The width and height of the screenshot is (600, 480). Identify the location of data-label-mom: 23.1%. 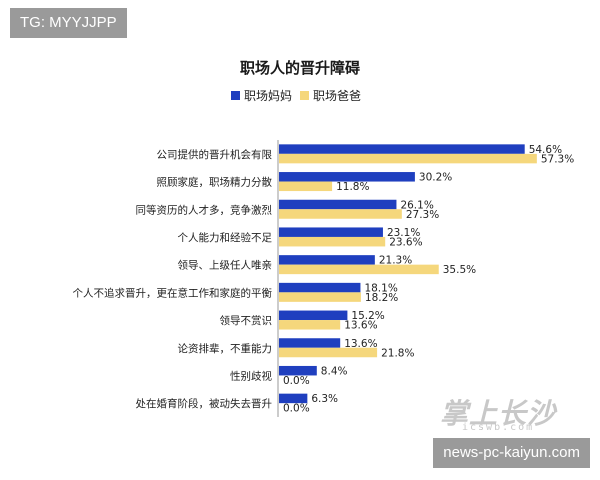
(403, 233).